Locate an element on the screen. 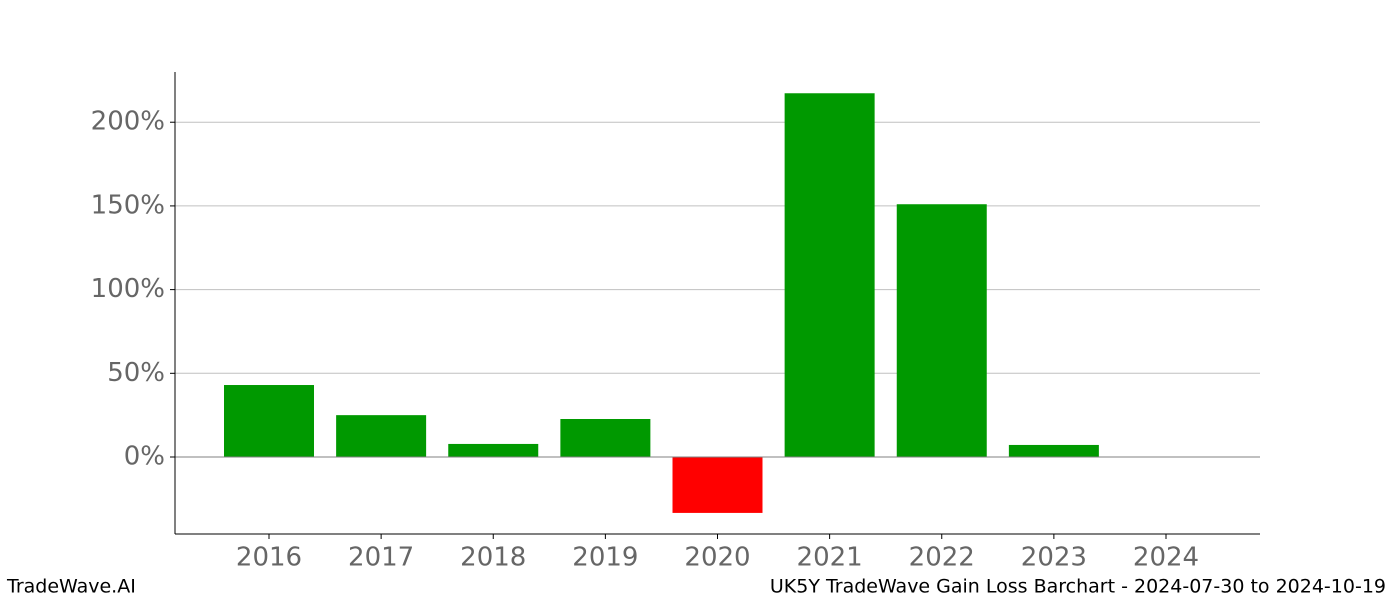 This screenshot has width=1400, height=604. x-tick-label: 2019 is located at coordinates (605, 558).